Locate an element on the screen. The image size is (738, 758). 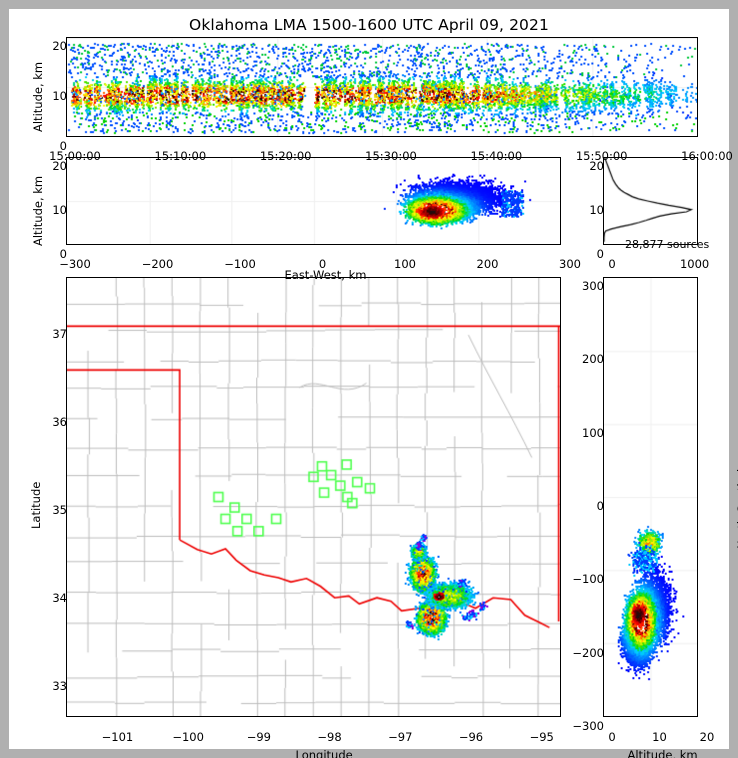
histogram-ytick-20: 20 is located at coordinates (596, 166).